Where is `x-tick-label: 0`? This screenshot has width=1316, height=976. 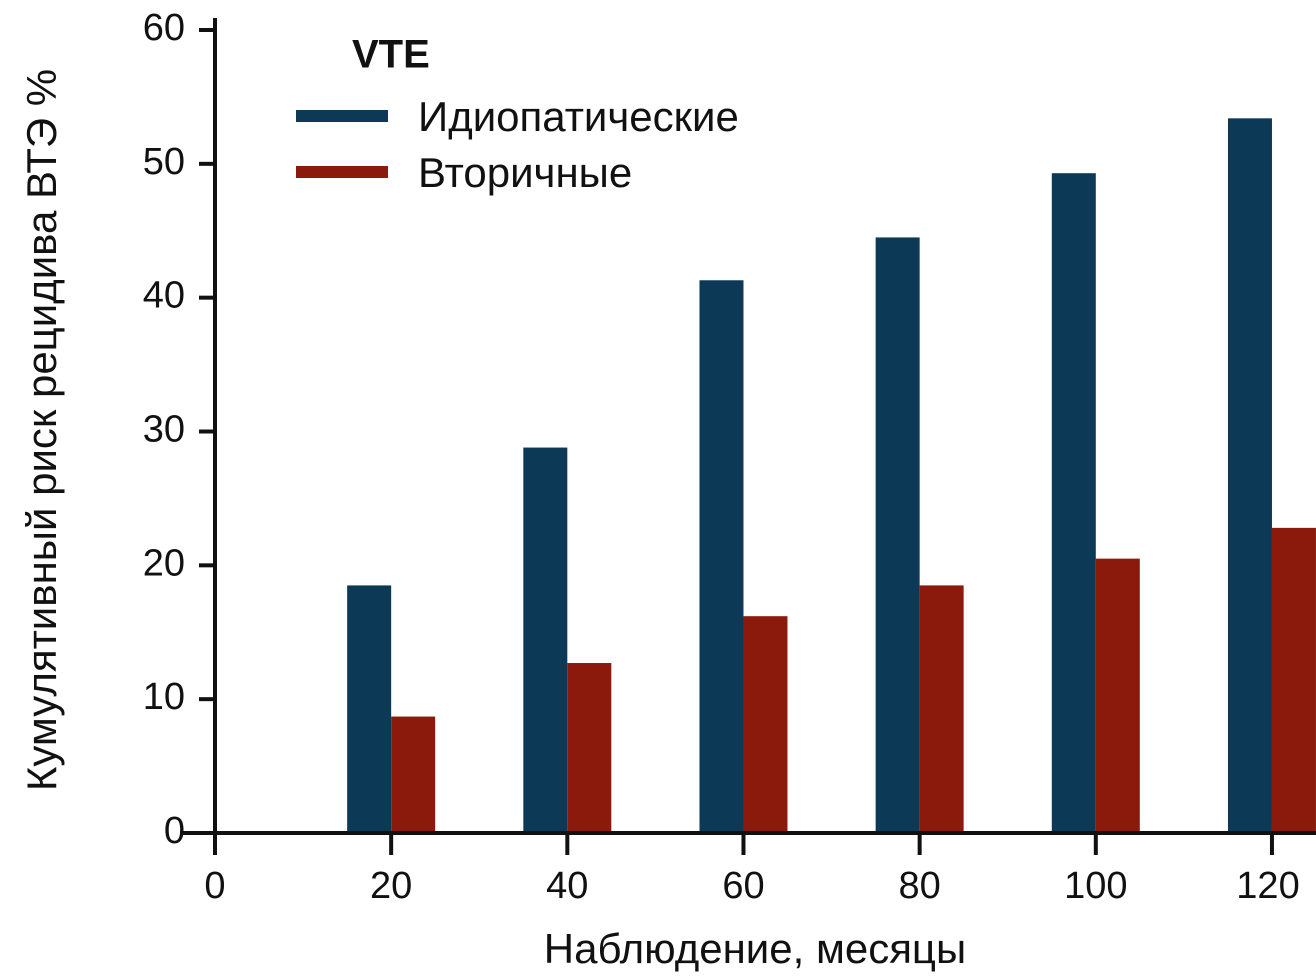 x-tick-label: 0 is located at coordinates (214, 886).